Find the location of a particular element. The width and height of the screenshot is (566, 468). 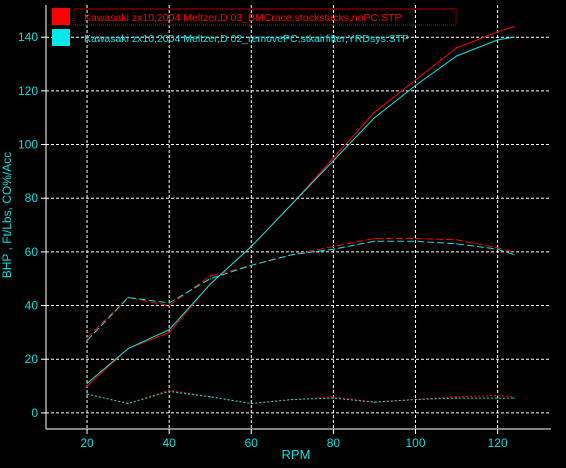

x-tick-label: 100 is located at coordinates (415, 443).